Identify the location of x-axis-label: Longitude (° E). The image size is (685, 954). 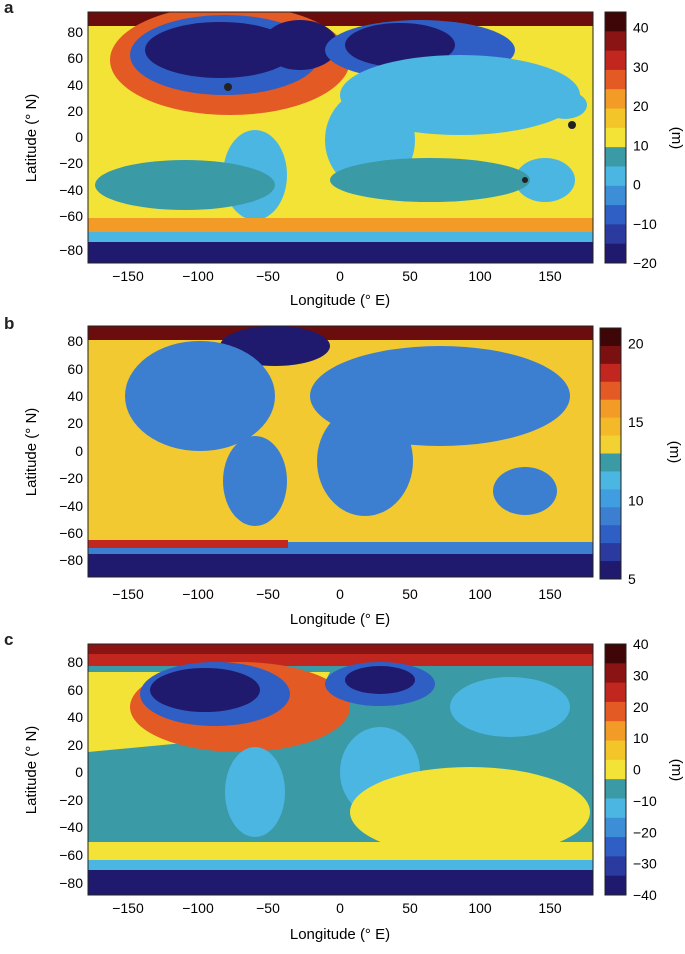
(340, 619).